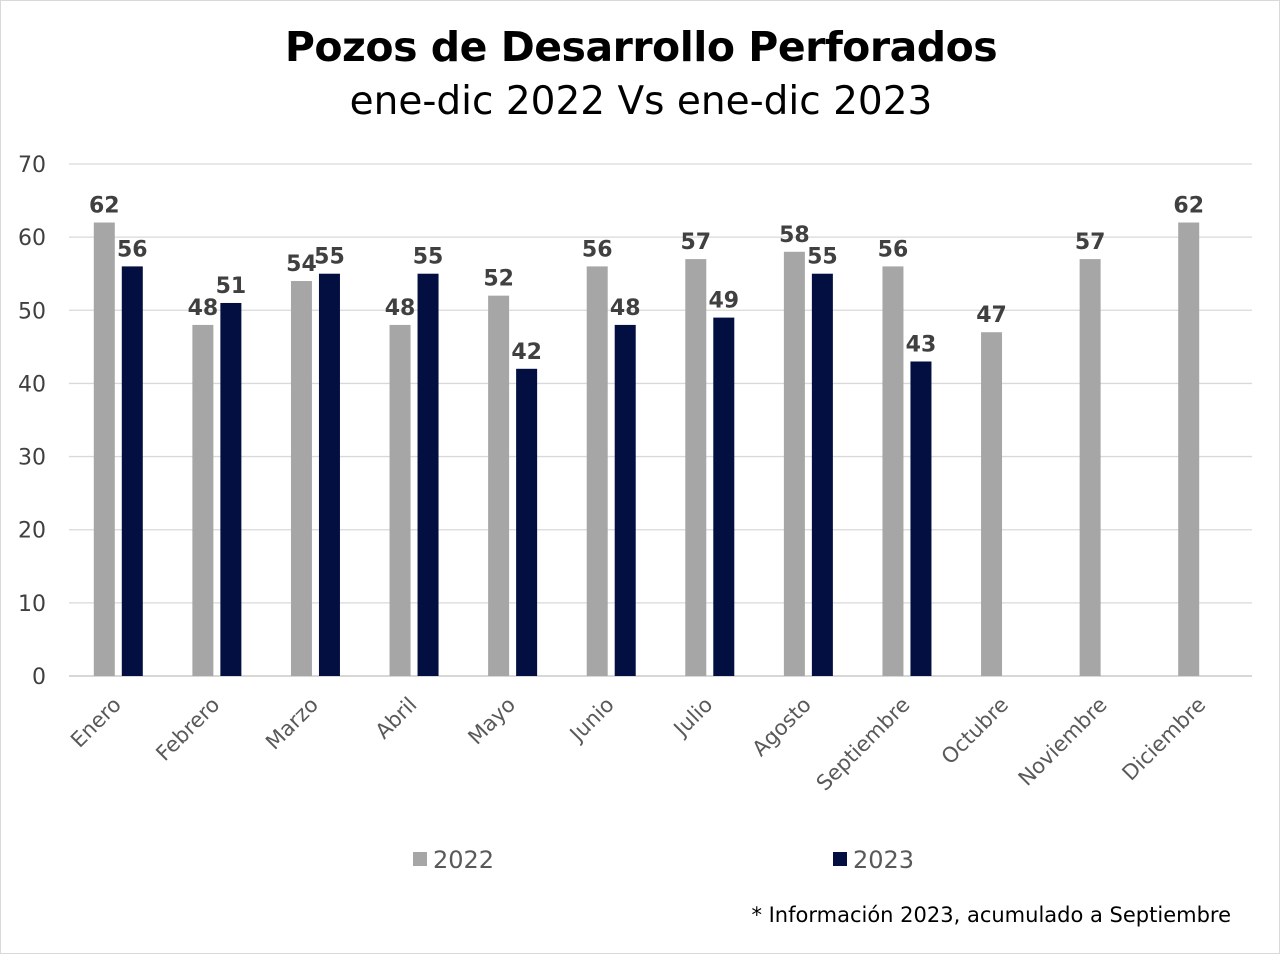 The width and height of the screenshot is (1280, 955). What do you see at coordinates (625, 500) in the screenshot?
I see `bar-2023-junio` at bounding box center [625, 500].